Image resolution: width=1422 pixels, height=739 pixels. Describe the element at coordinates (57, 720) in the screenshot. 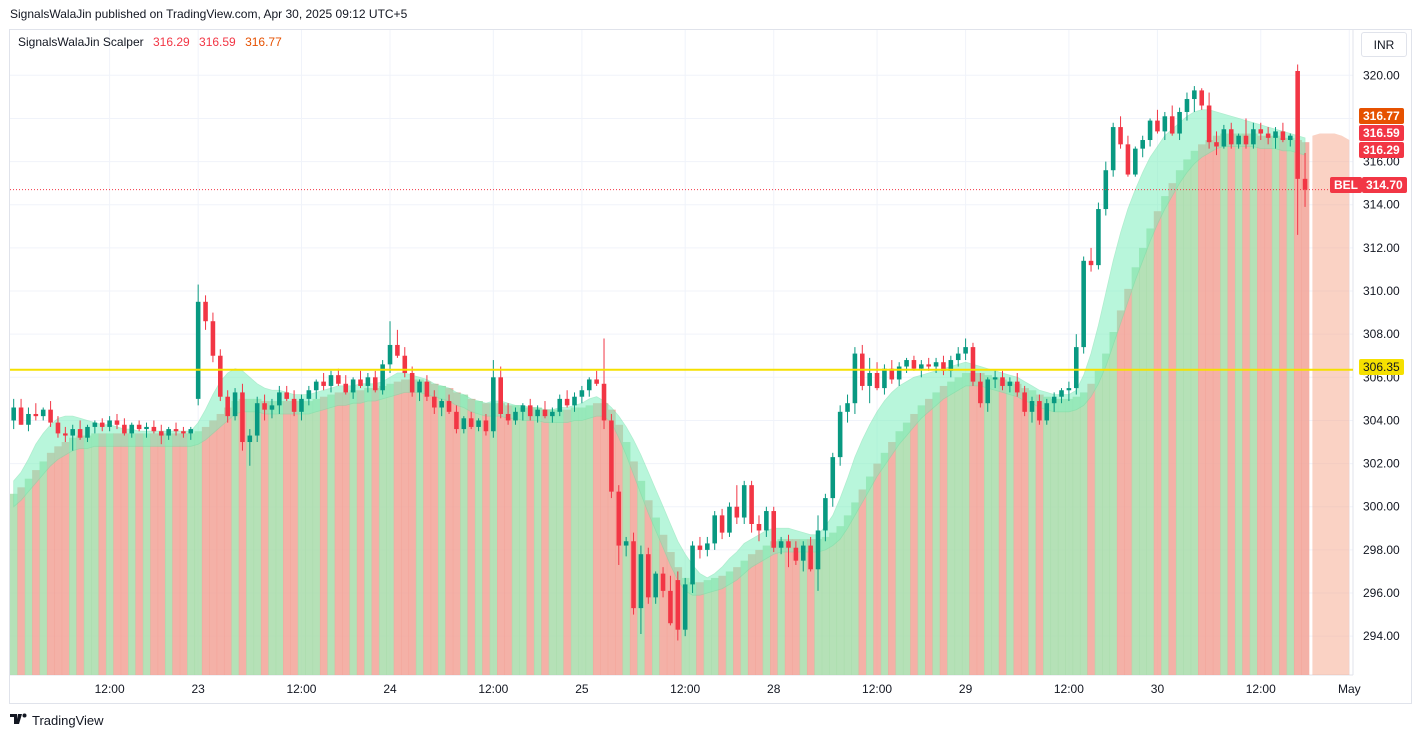

I see `tradingview-logo: TradingView` at that location.